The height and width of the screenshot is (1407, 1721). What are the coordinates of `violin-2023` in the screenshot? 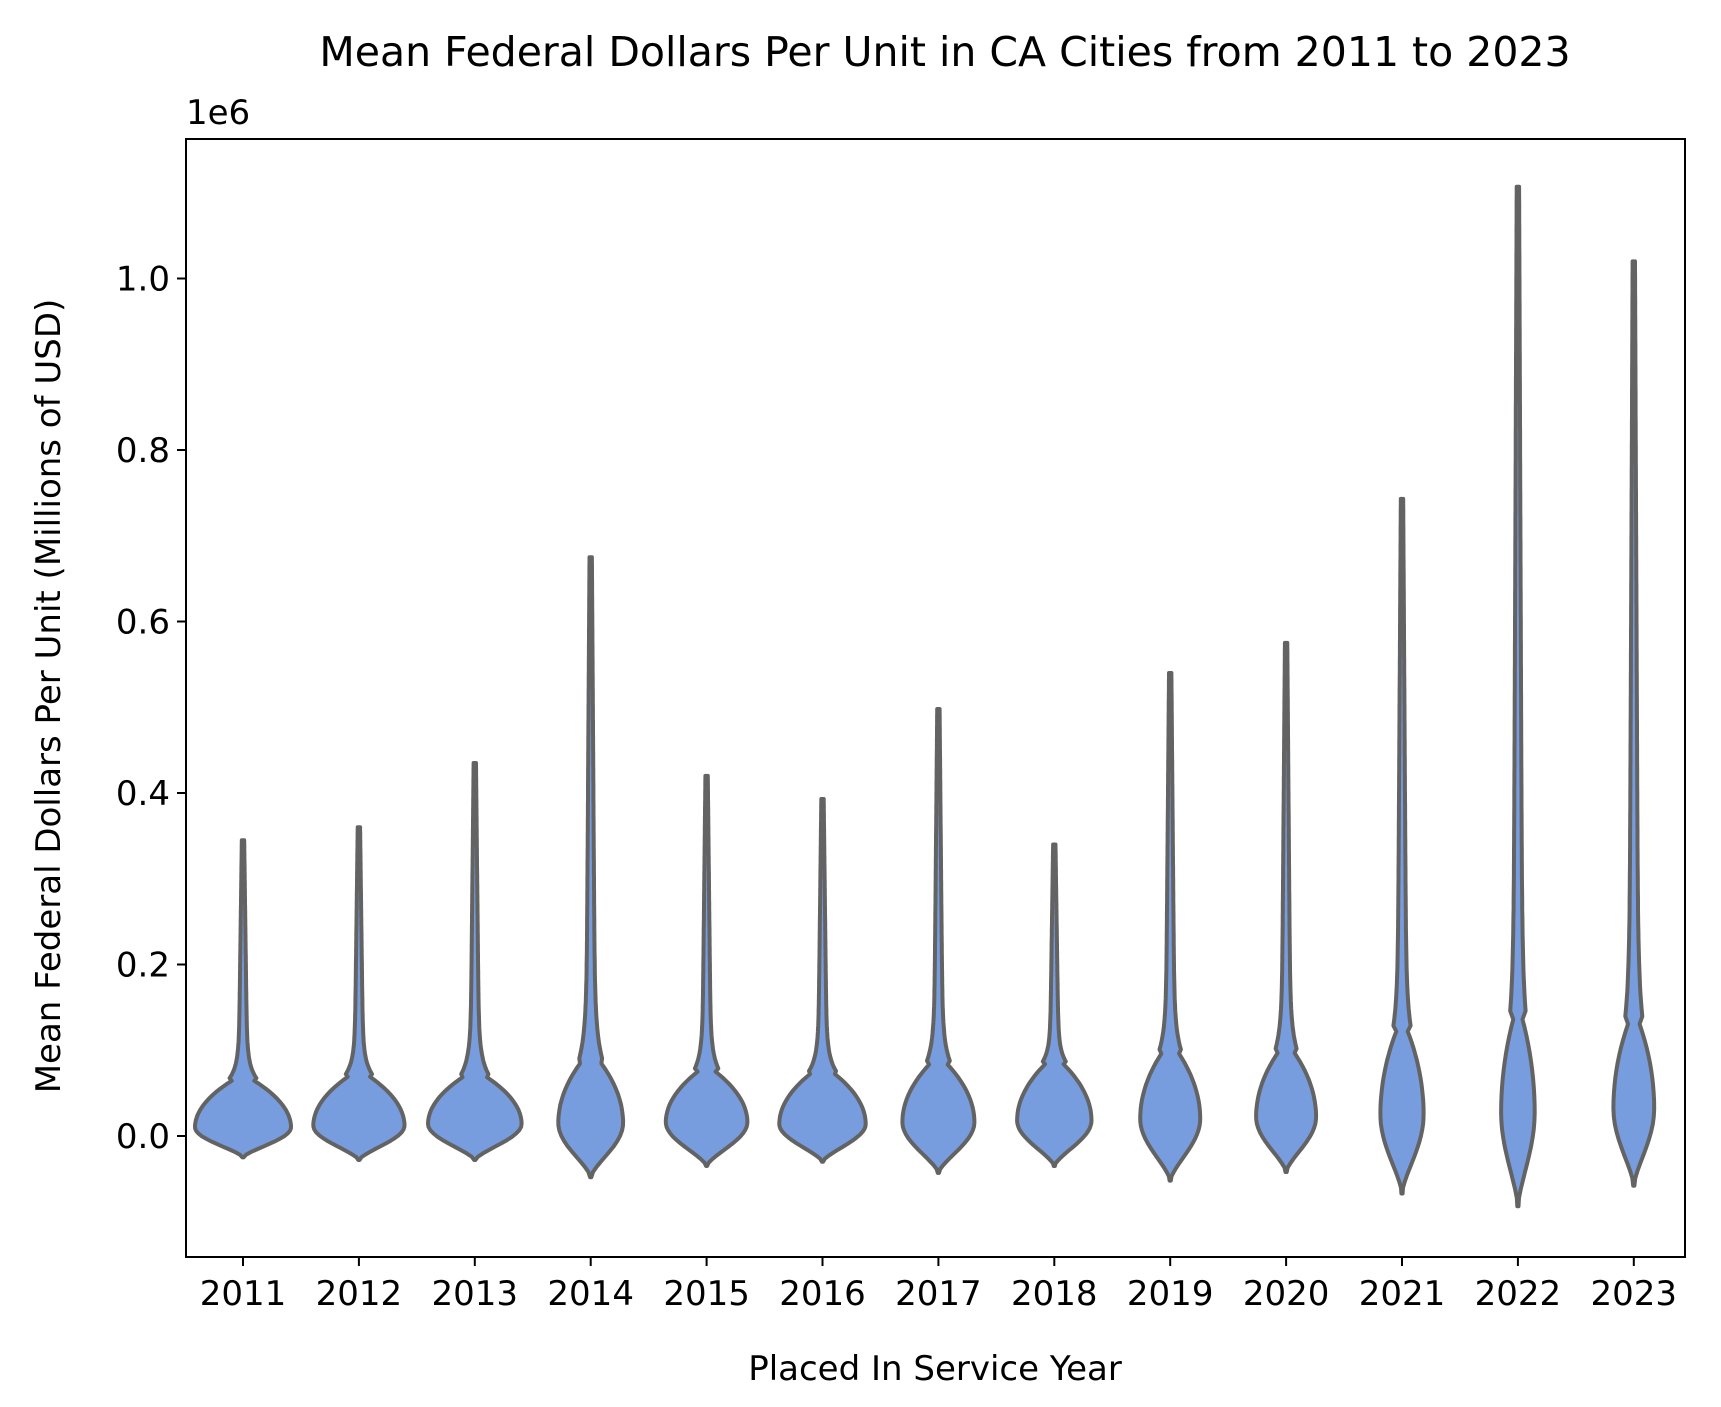 It's located at (1634, 723).